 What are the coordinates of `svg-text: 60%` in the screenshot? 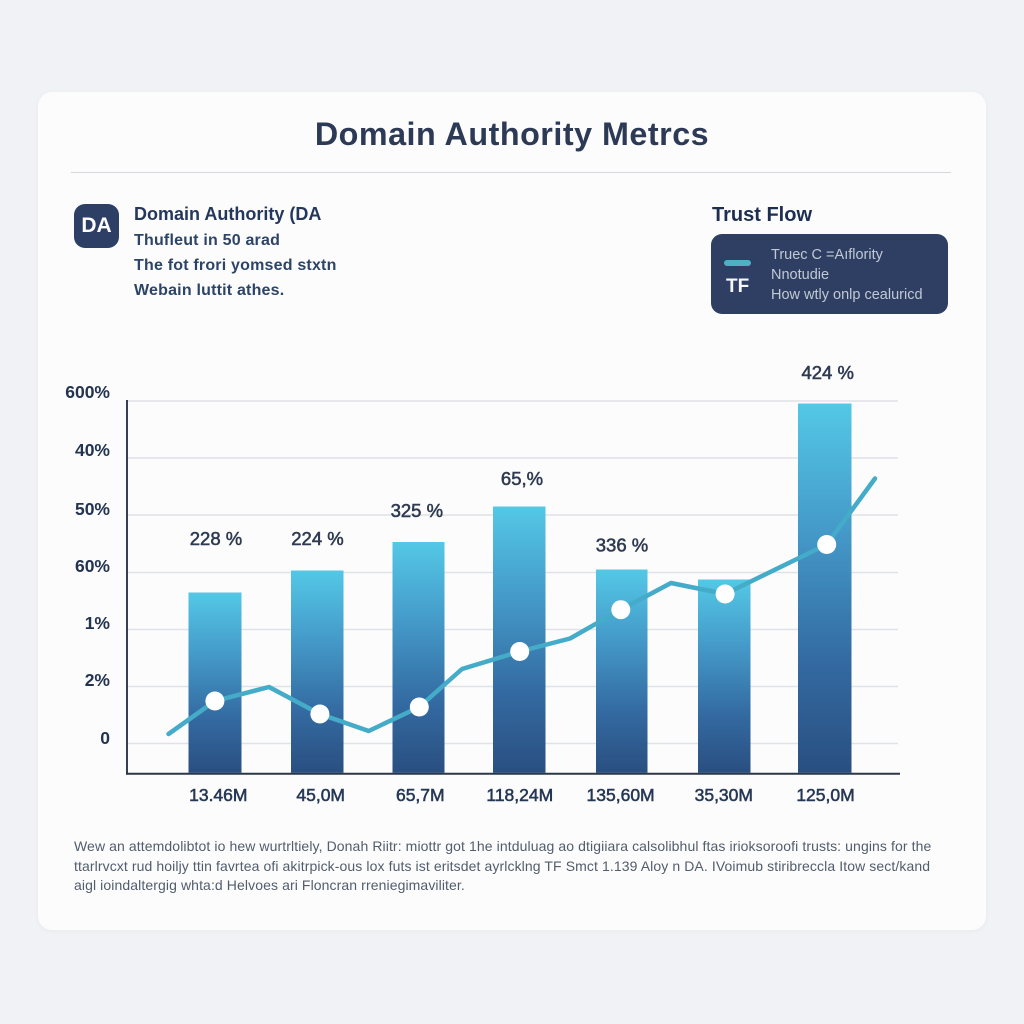 It's located at (92, 566).